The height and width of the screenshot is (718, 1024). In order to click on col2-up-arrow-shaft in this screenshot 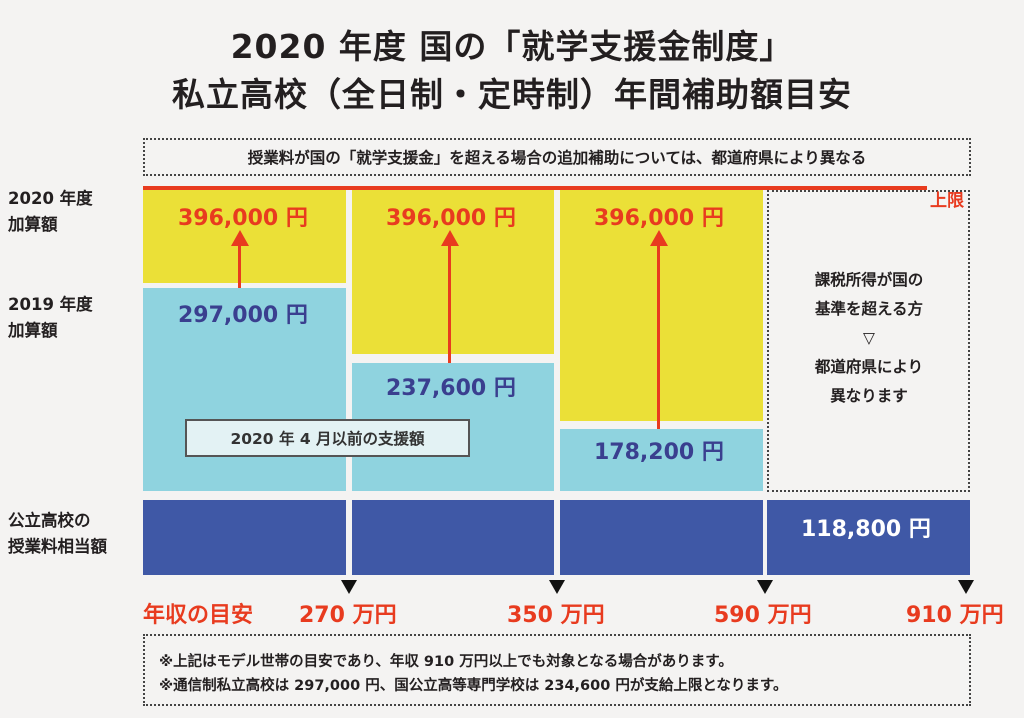, I will do `click(449, 303)`.